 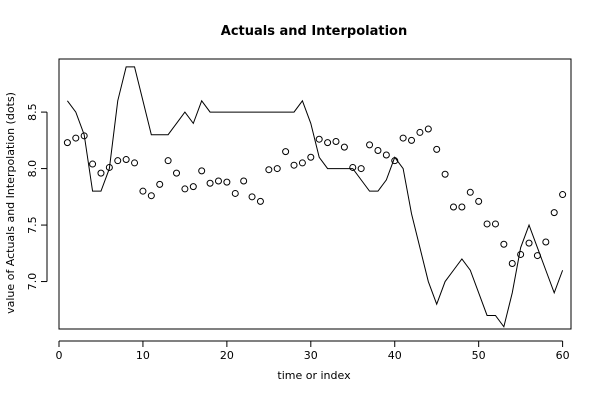 What do you see at coordinates (563, 355) in the screenshot?
I see `x-tick-label: 60` at bounding box center [563, 355].